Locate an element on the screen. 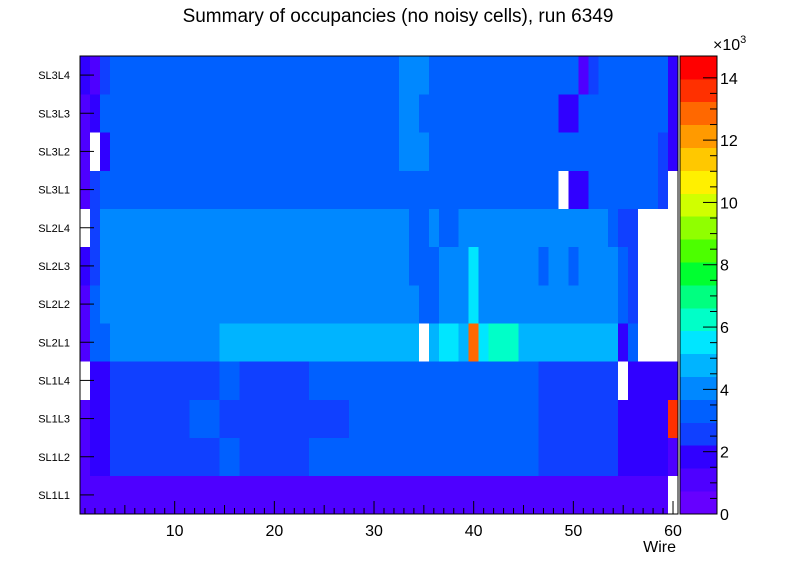 The image size is (796, 572). y-category-label: SL1L4 is located at coordinates (54, 381).